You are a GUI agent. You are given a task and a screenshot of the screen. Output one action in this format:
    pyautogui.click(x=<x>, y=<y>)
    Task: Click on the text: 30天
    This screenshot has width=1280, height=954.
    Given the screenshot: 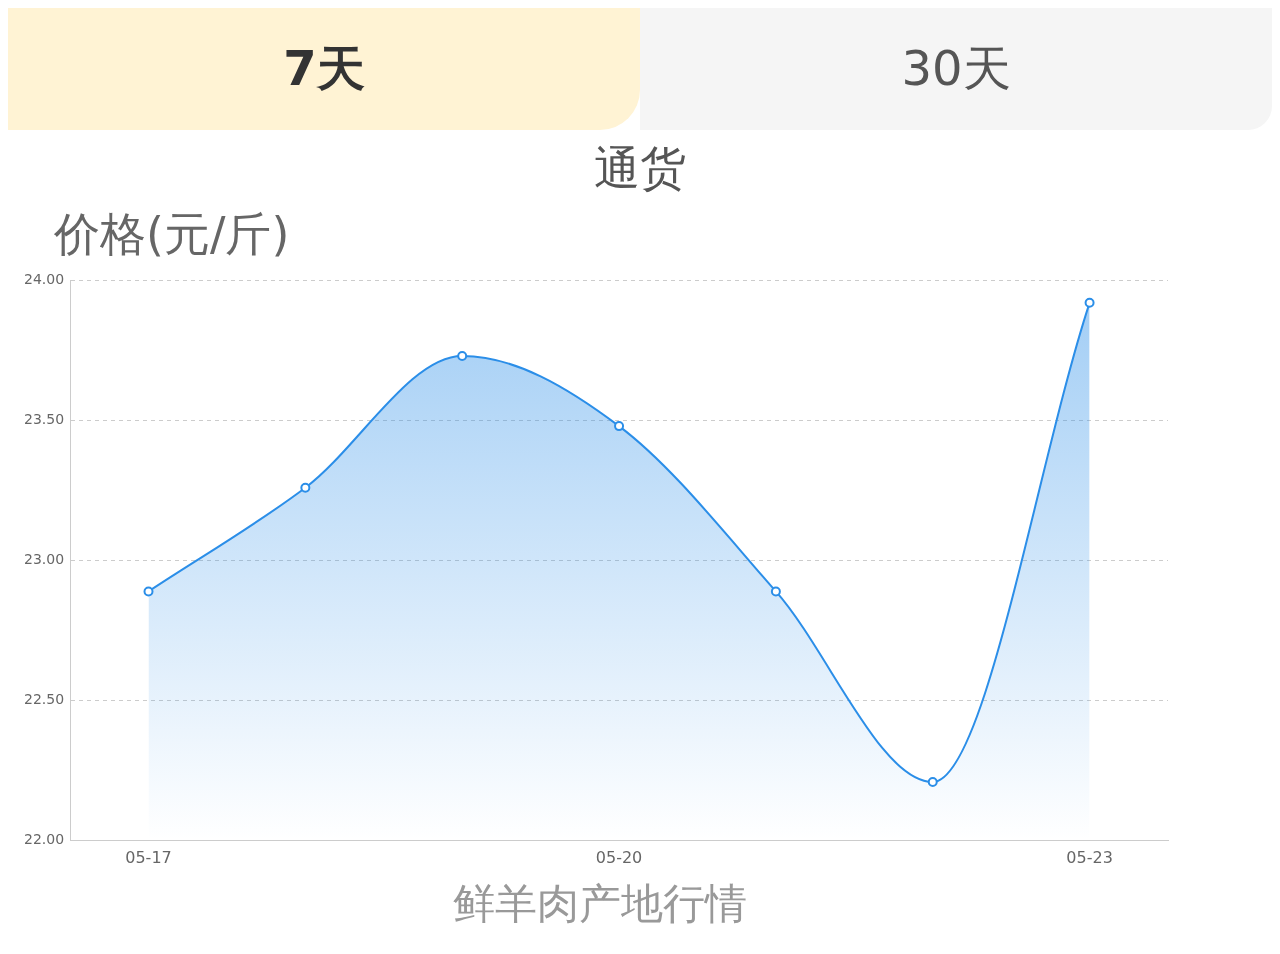 What is the action you would take?
    pyautogui.click(x=956, y=69)
    